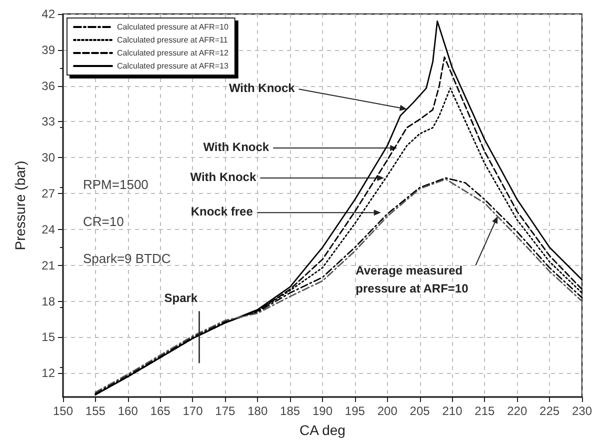  Describe the element at coordinates (49, 121) in the screenshot. I see `y-tick-label: 33` at that location.